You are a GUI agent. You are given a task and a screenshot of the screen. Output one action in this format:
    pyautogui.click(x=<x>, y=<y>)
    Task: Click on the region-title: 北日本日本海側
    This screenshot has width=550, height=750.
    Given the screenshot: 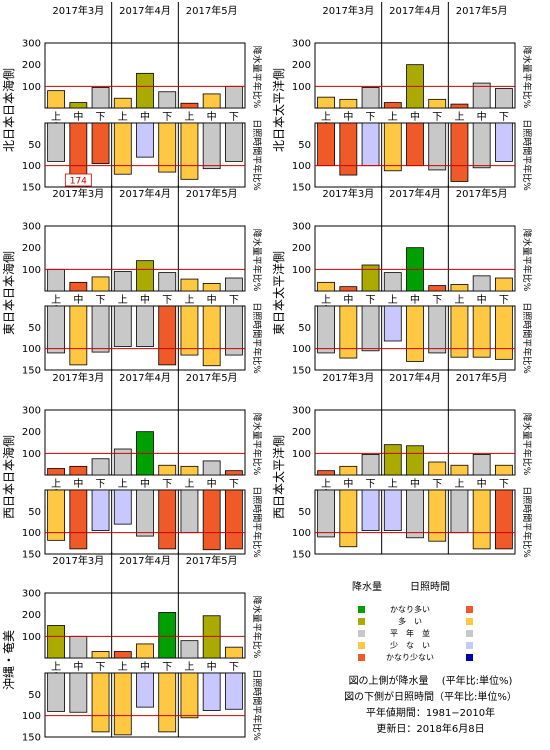 What is the action you would take?
    pyautogui.click(x=8, y=110)
    